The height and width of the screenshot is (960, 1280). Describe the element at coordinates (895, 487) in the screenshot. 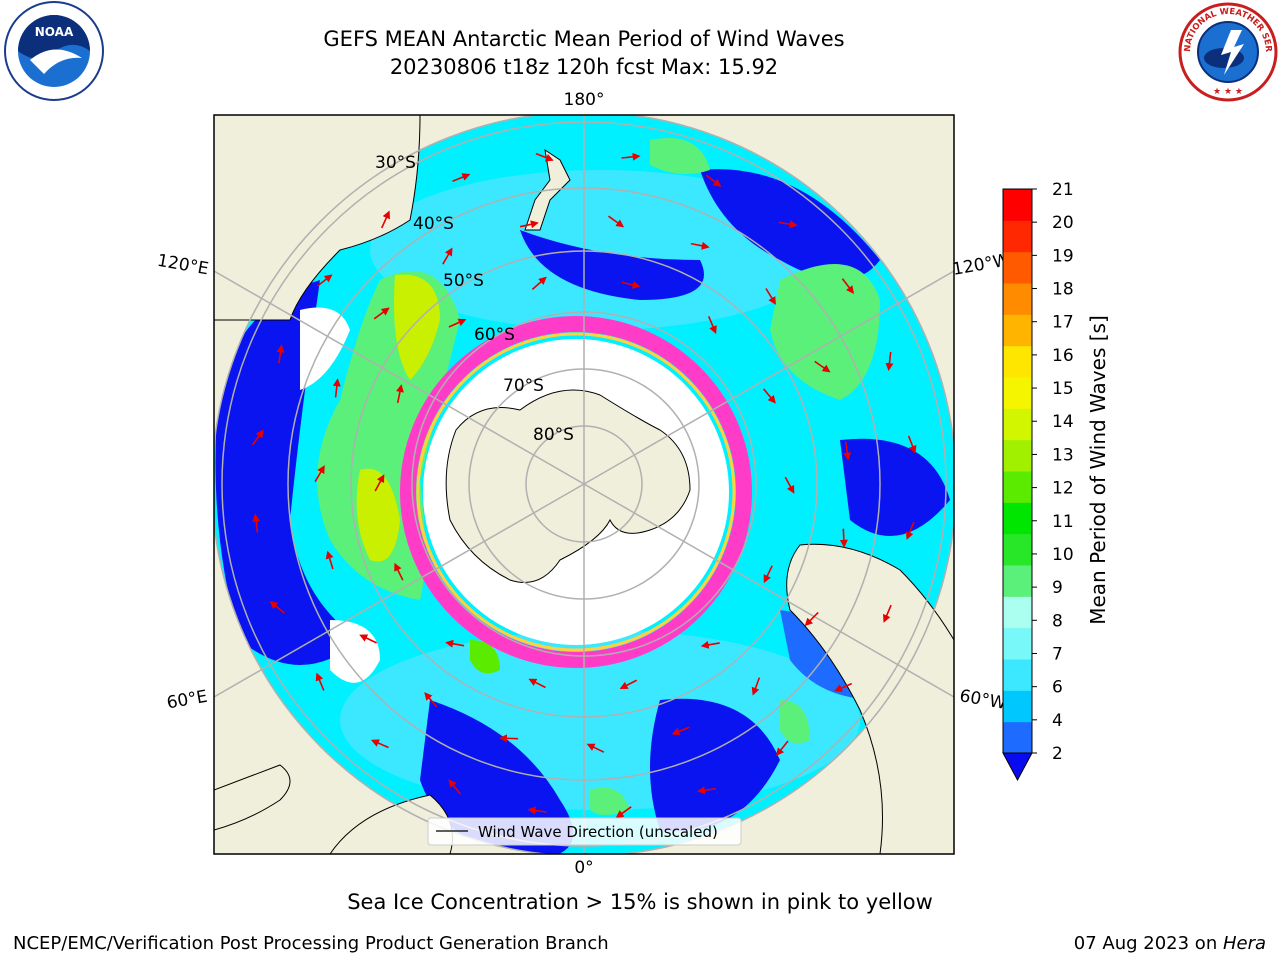

I see `blue-region-east` at that location.